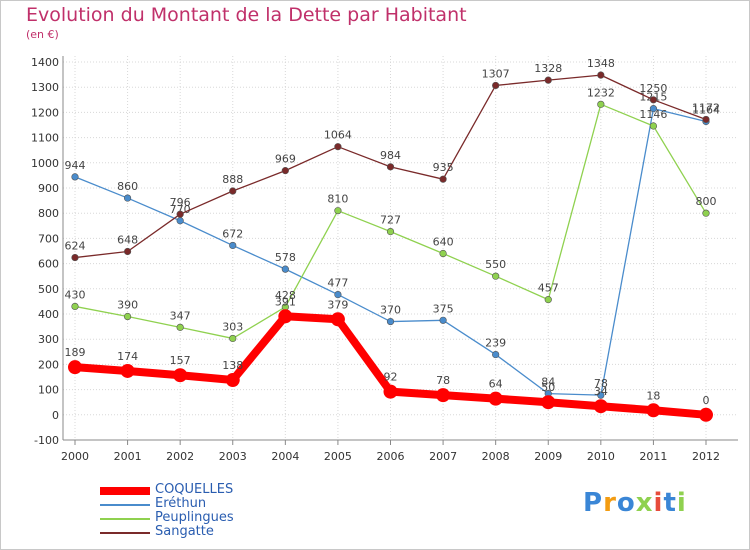 The height and width of the screenshot is (550, 750). I want to click on y-tick-label: 1000, so click(45, 163).